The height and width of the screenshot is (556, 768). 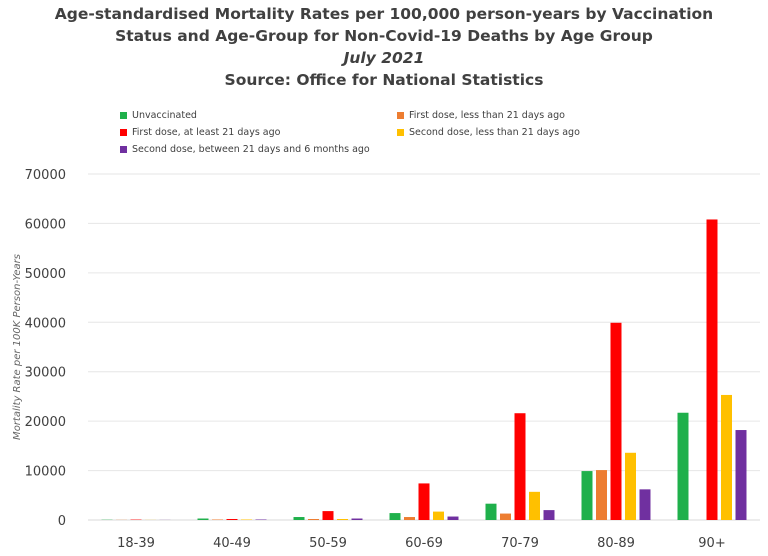 I want to click on legend-label: First dose, less than 21 days ago, so click(x=487, y=115).